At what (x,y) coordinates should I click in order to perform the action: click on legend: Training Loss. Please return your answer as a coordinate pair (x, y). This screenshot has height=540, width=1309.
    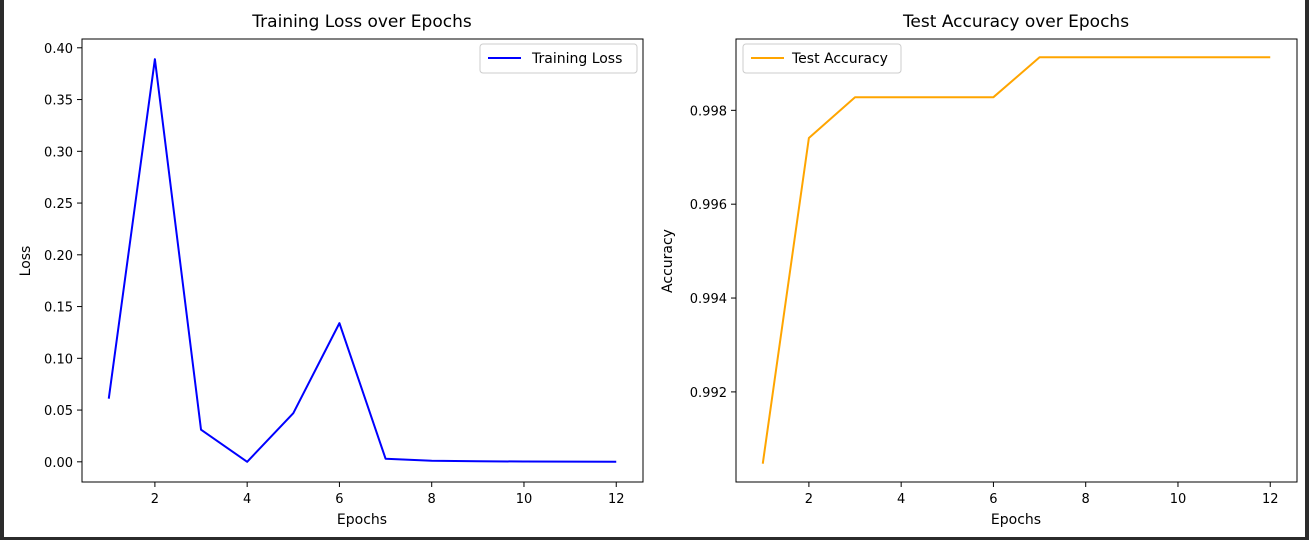
    Looking at the image, I should click on (558, 58).